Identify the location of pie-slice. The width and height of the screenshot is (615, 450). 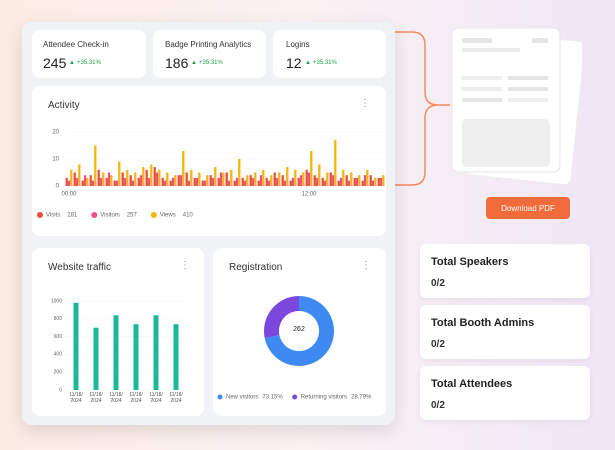
(281, 317).